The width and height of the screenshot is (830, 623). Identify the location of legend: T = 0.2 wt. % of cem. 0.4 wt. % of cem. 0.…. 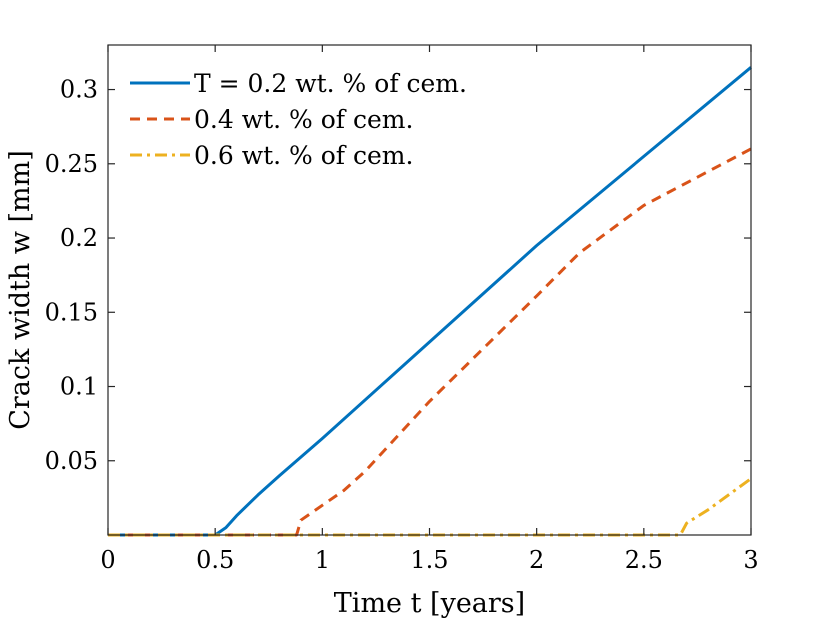
(307, 118).